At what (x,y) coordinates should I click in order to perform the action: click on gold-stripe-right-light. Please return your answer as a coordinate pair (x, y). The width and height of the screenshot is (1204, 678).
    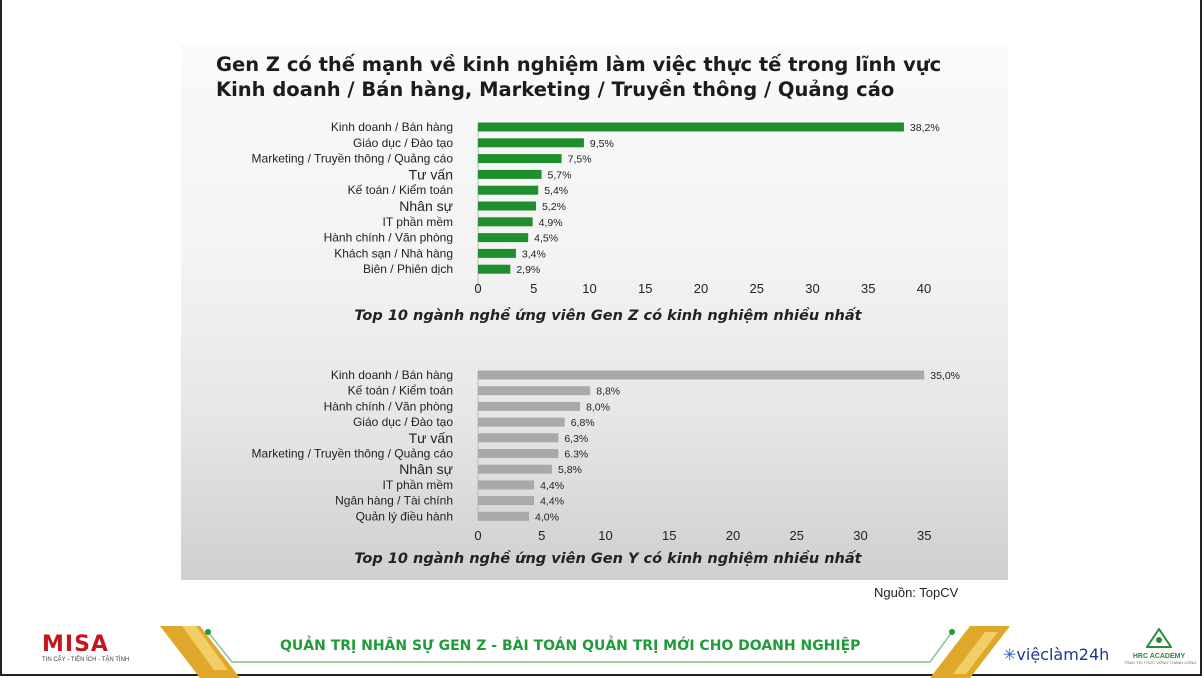
    Looking at the image, I should click on (975, 653).